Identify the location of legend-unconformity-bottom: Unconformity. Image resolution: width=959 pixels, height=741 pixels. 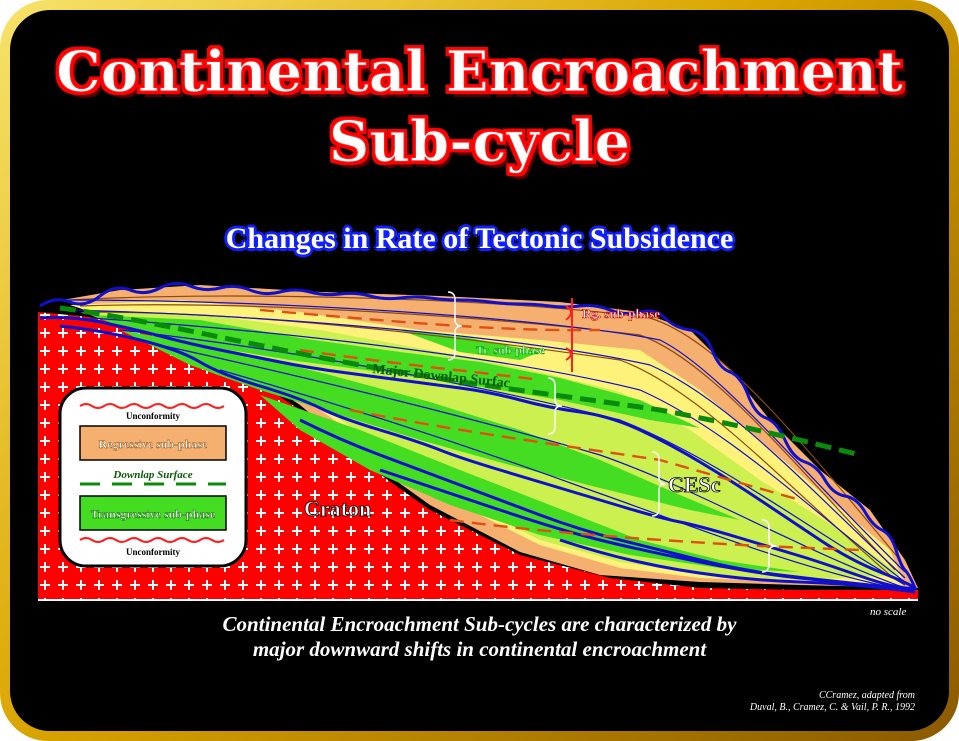
(153, 552).